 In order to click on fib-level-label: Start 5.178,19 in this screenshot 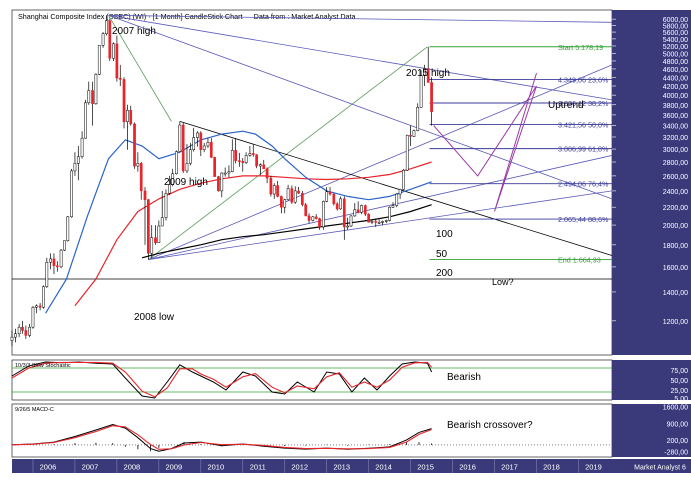, I will do `click(580, 47)`.